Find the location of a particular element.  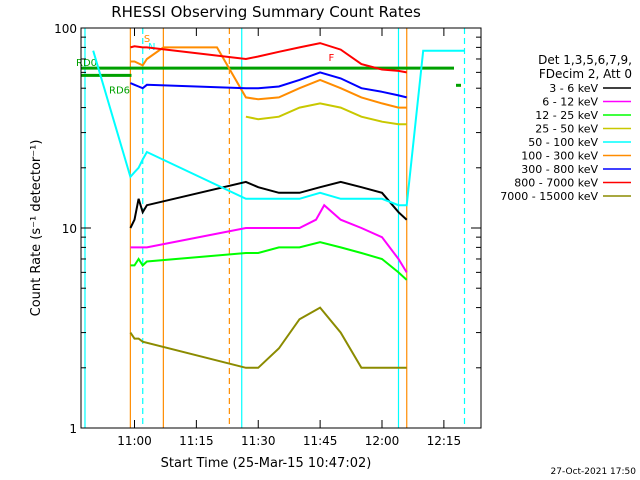

generation-timestamp: 27-Oct-2021 17:50 is located at coordinates (594, 472).